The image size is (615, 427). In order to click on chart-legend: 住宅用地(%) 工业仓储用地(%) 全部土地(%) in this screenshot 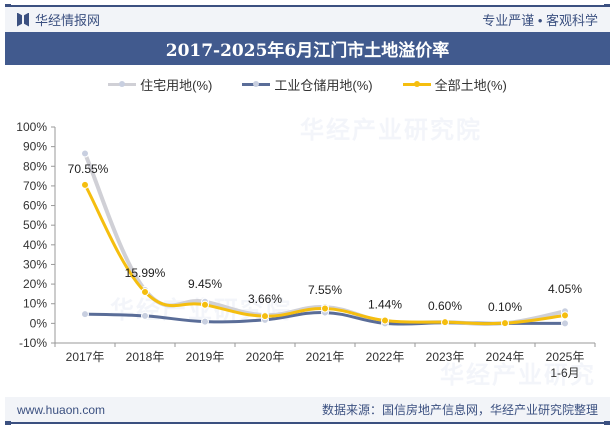, I will do `click(307, 84)`.